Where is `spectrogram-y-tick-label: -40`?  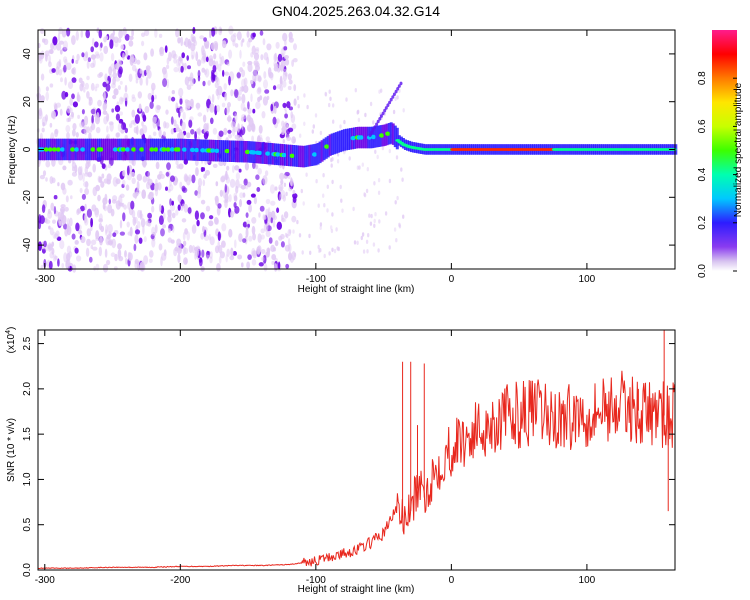
spectrogram-y-tick-label: -40 is located at coordinates (27, 244).